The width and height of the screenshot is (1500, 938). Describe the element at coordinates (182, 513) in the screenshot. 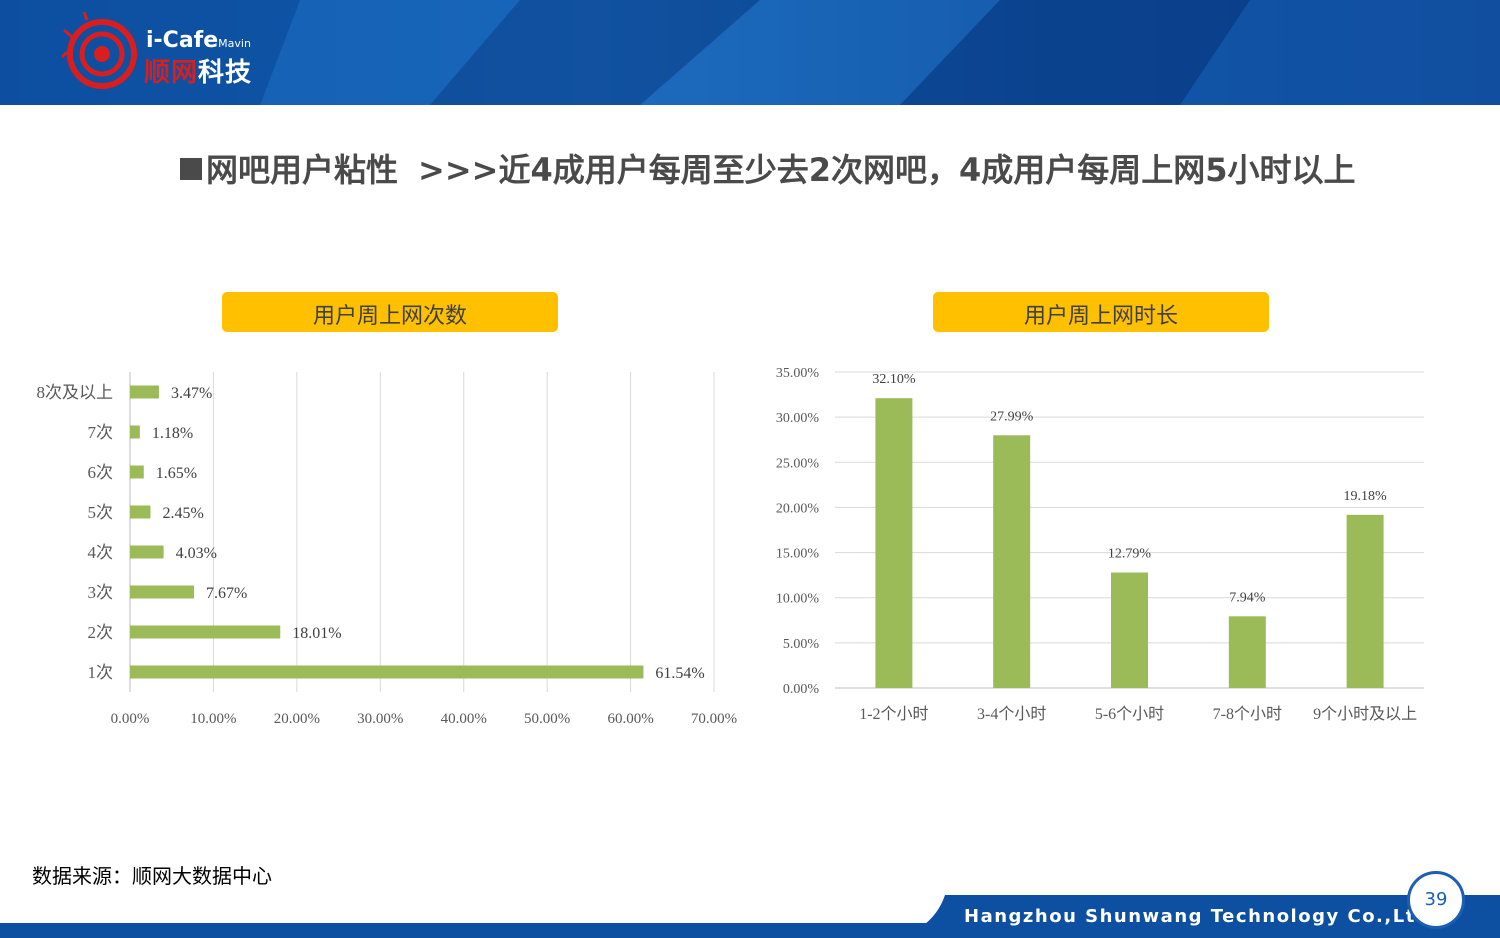

I see `chart1-data-label: 2.45%` at that location.